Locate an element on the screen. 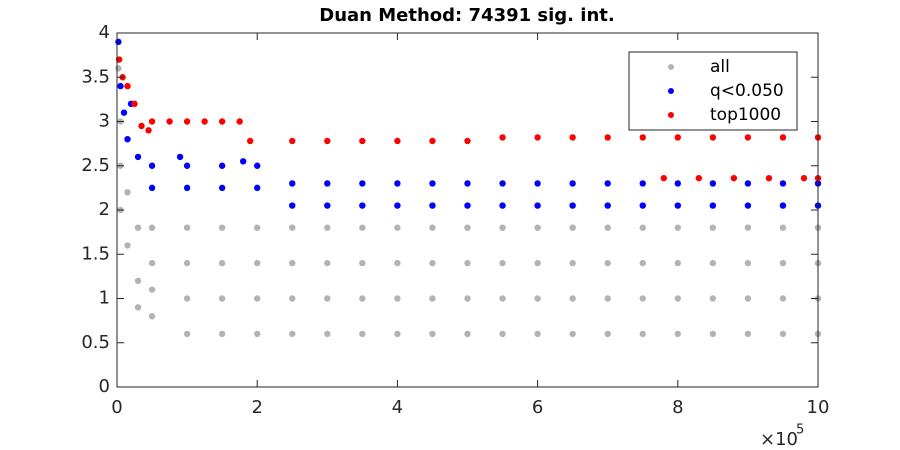 The image size is (900, 450). legend-marker is located at coordinates (671, 91).